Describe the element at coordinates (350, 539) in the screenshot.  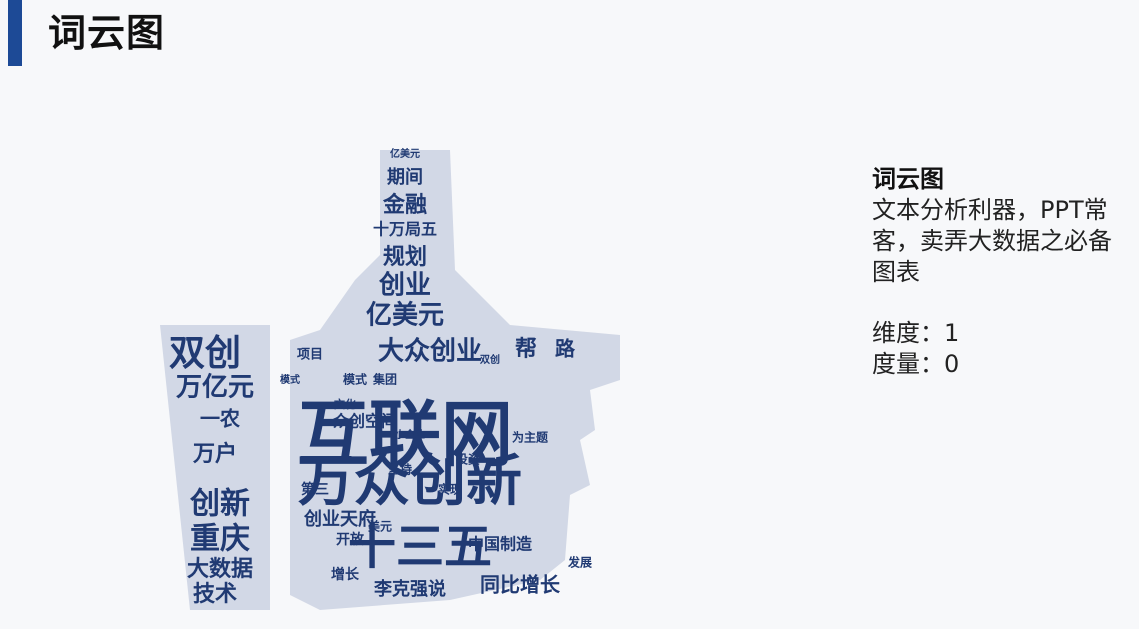
I see `cloud-word: 开放` at that location.